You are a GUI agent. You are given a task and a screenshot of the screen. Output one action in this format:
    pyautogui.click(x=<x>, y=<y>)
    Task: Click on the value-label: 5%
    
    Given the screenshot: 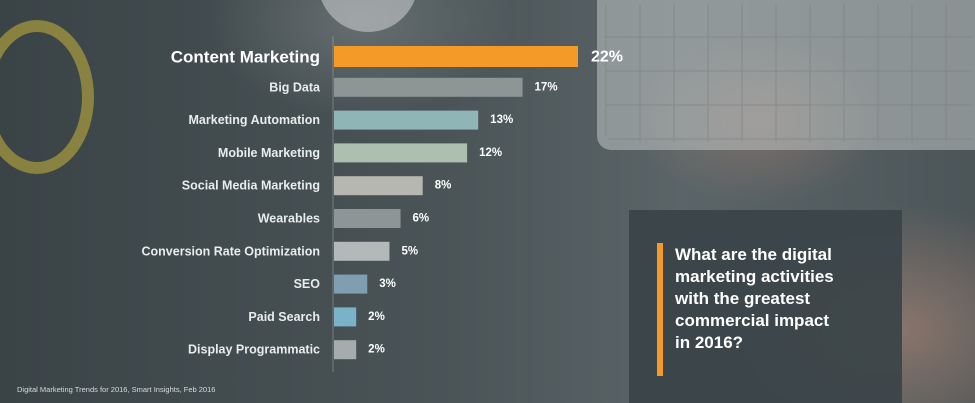 What is the action you would take?
    pyautogui.click(x=409, y=251)
    